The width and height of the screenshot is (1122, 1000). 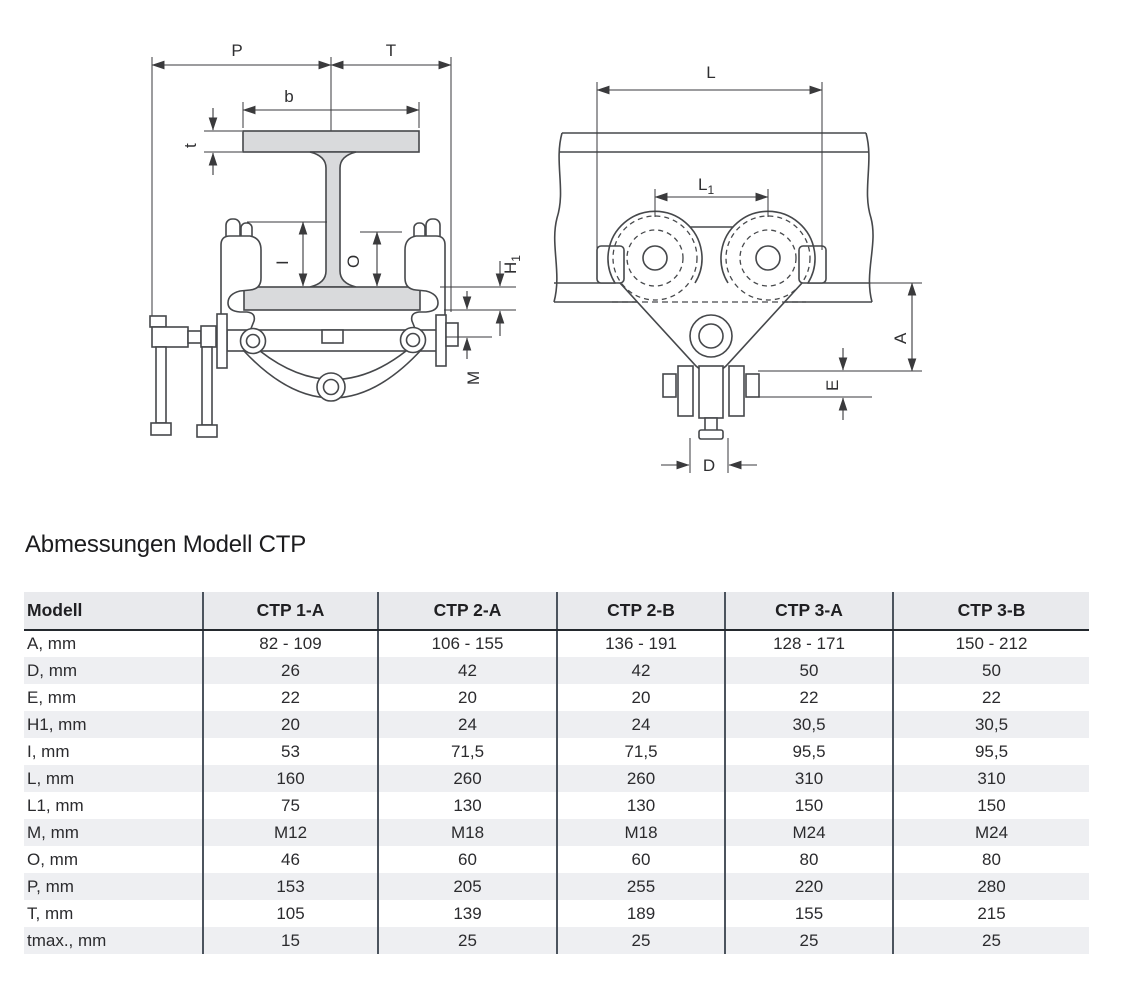 What do you see at coordinates (67, 940) in the screenshot?
I see `row-label: tmax., mm` at bounding box center [67, 940].